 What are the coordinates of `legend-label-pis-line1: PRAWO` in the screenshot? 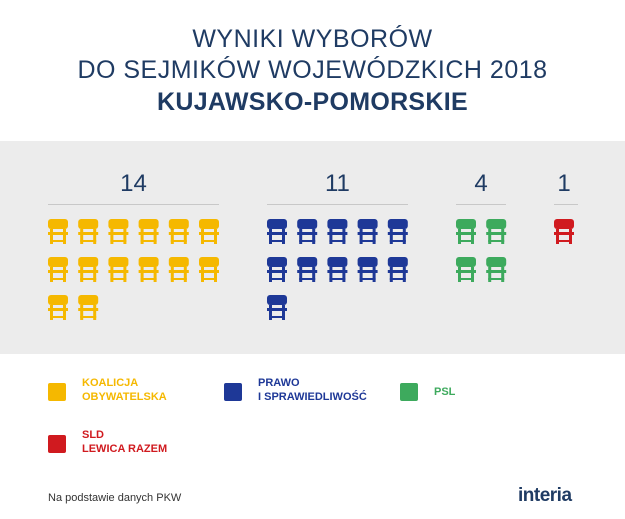 It's located at (279, 383).